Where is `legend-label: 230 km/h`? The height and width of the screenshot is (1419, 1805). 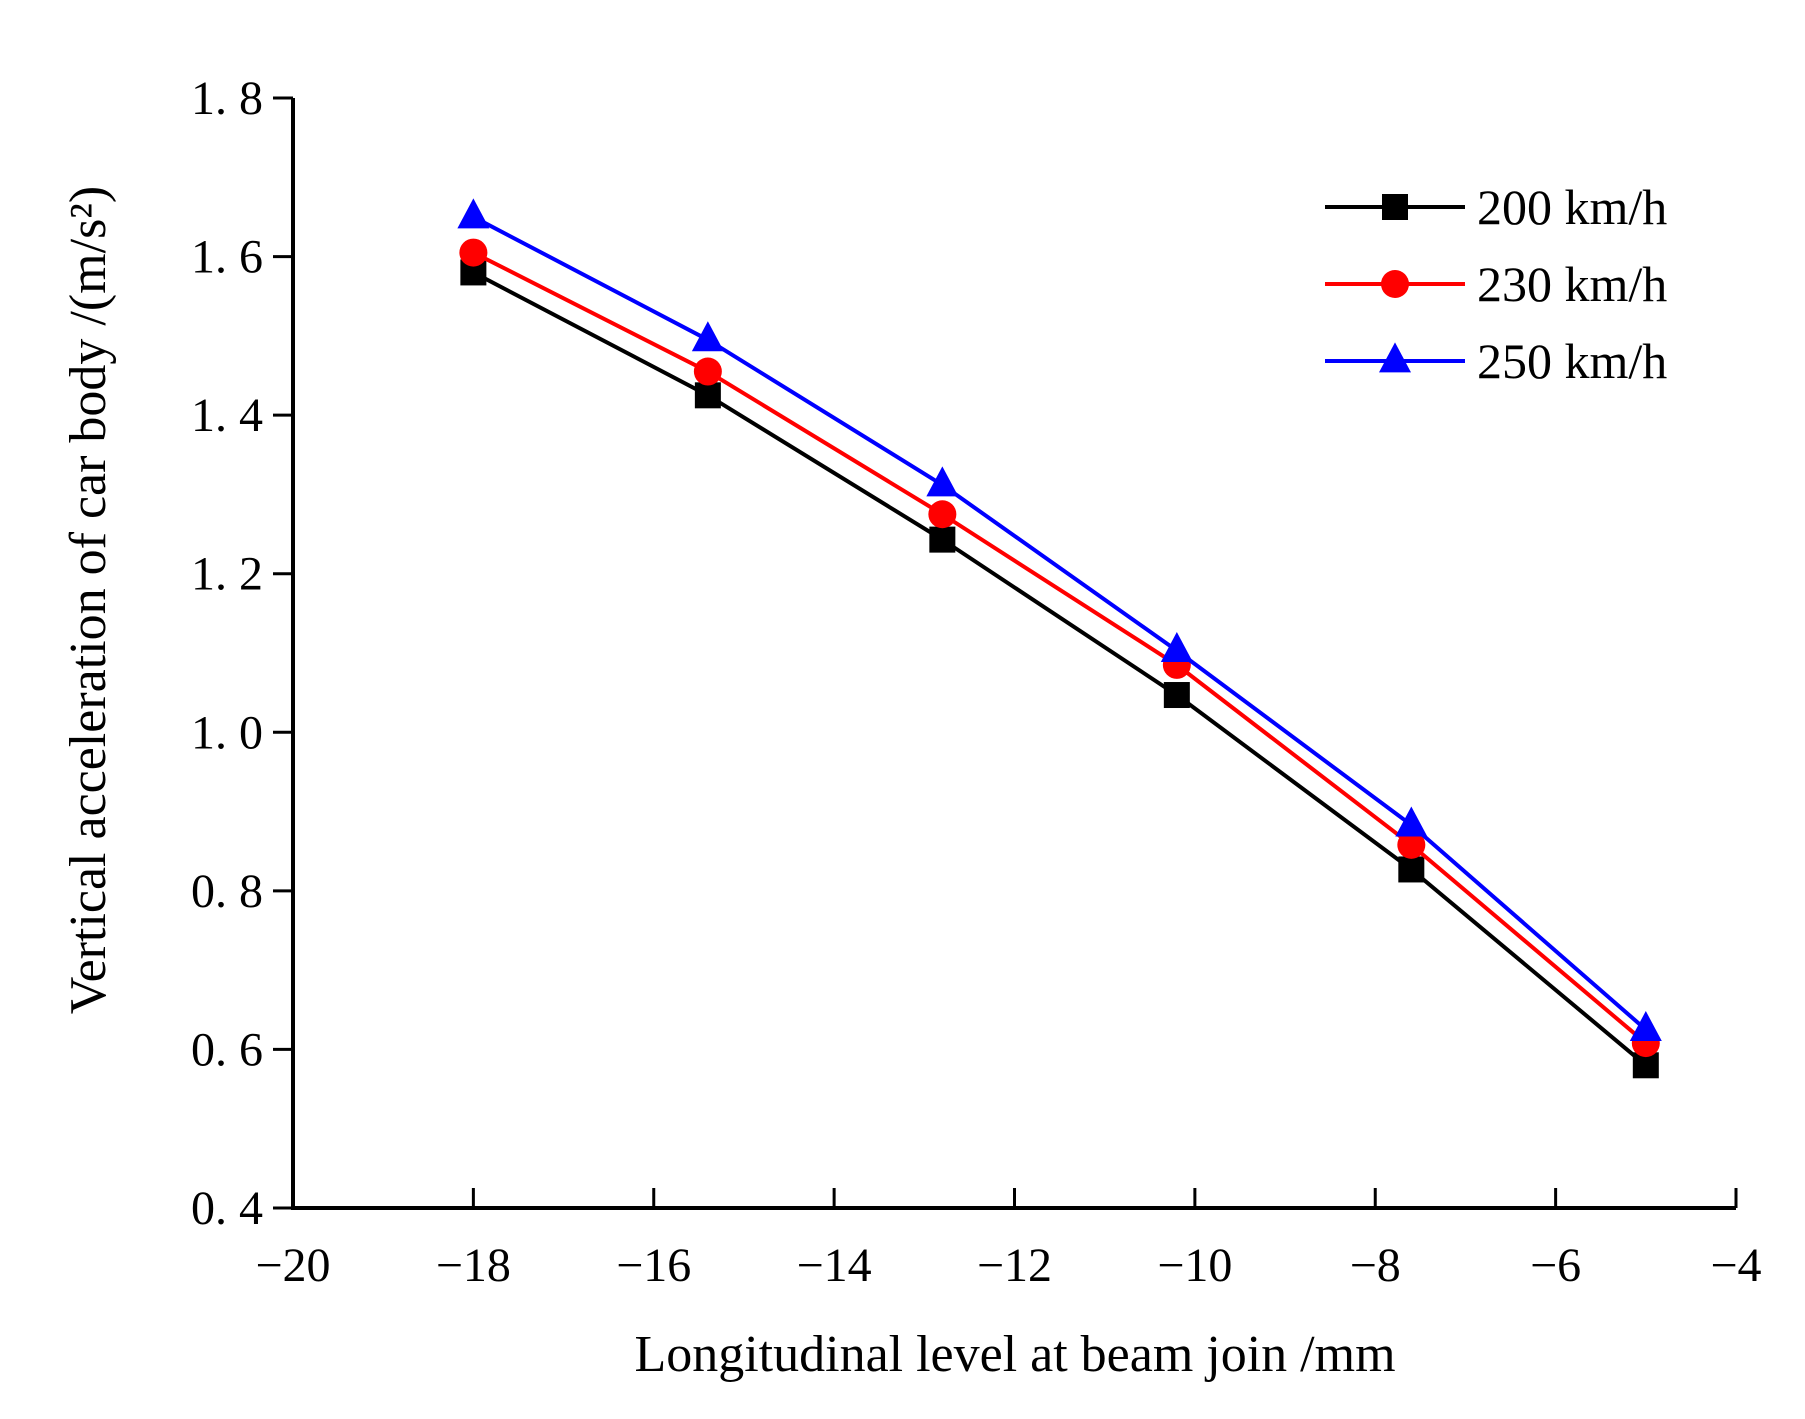
legend-label: 230 km/h is located at coordinates (1572, 284).